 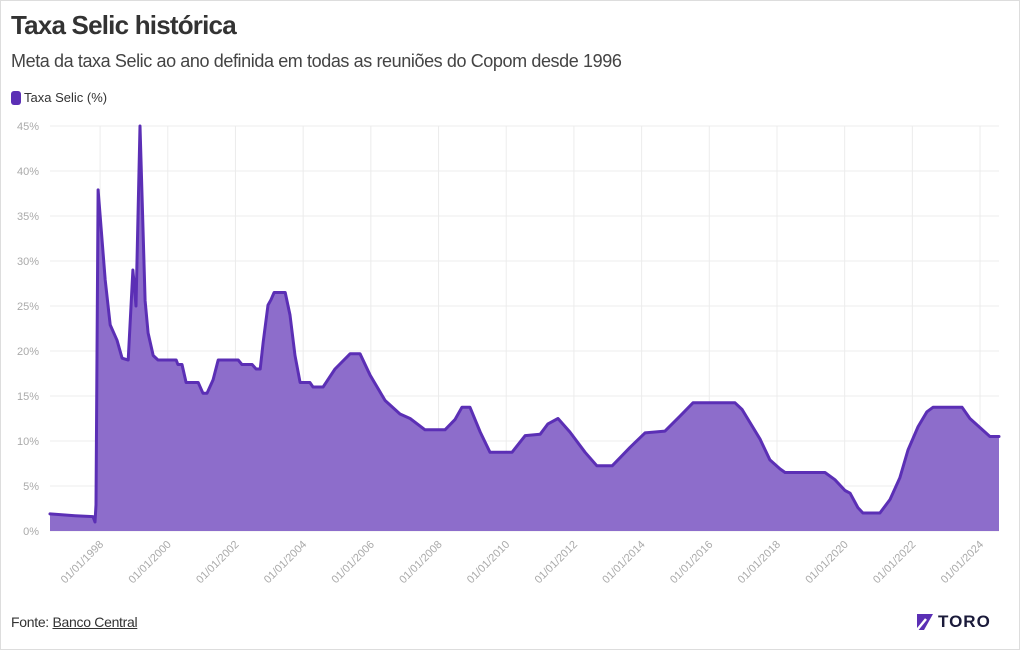 What do you see at coordinates (924, 622) in the screenshot?
I see `toro-logo-icon` at bounding box center [924, 622].